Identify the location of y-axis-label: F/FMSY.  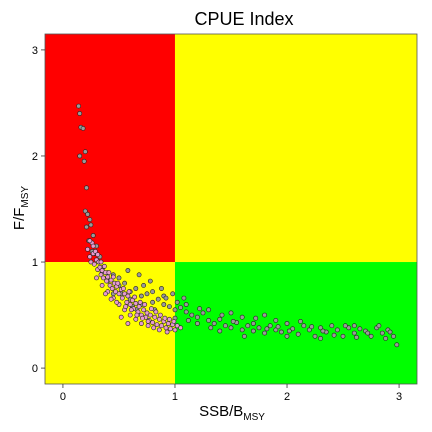
(21, 208).